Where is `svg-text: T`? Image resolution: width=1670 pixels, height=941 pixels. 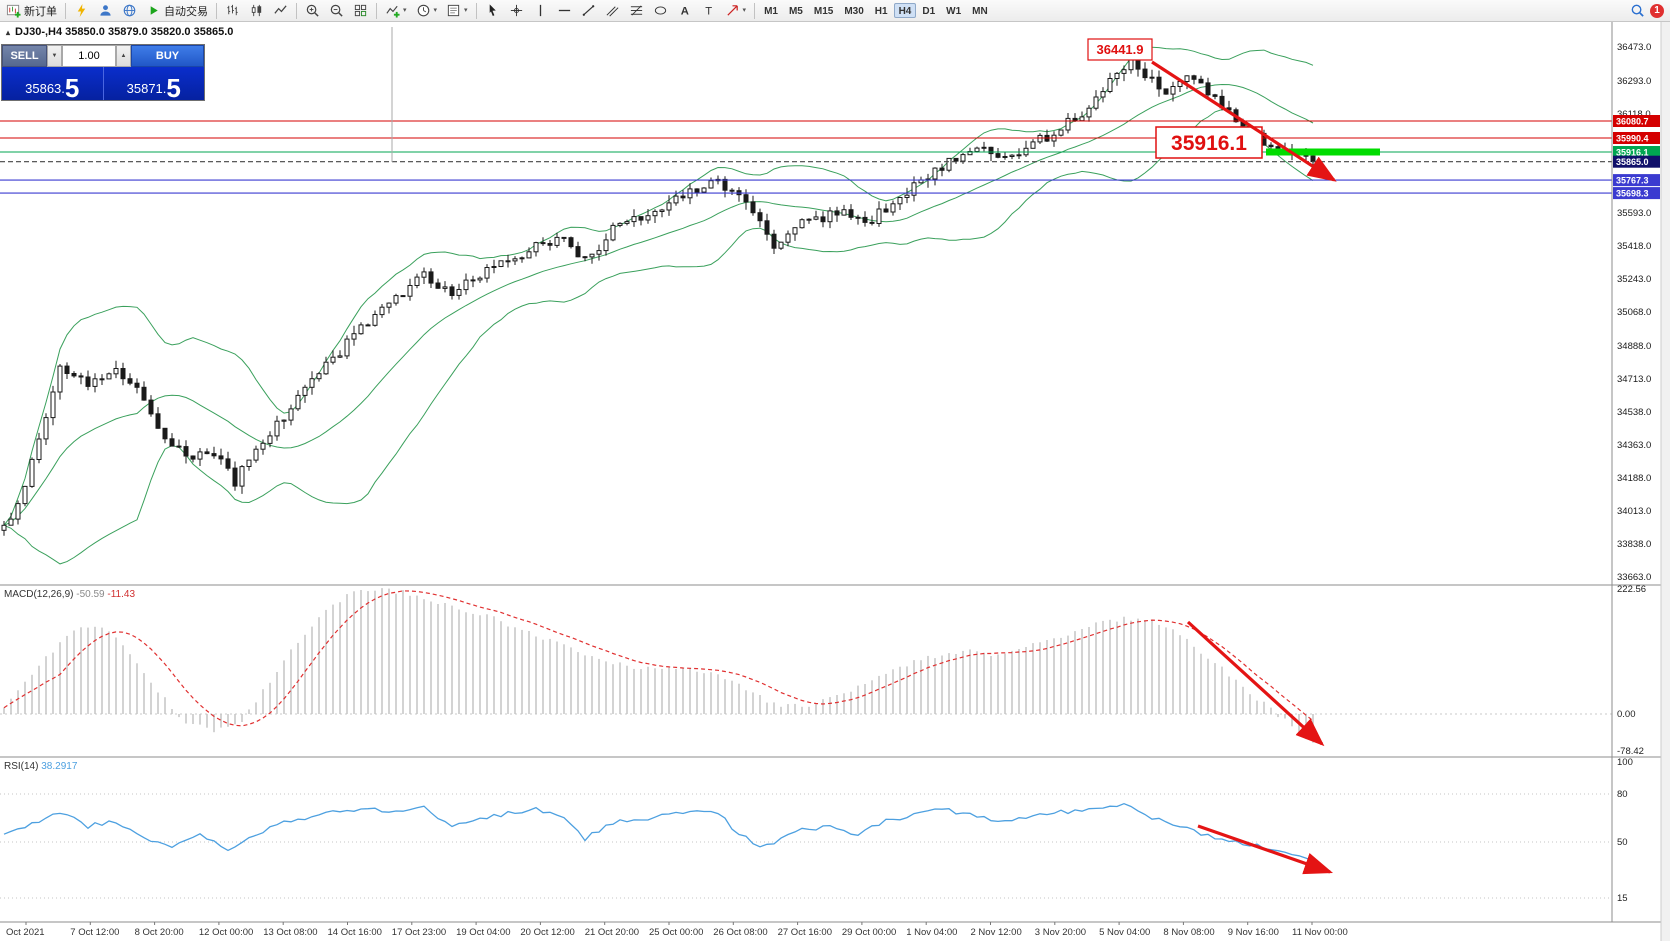 svg-text: T is located at coordinates (708, 11).